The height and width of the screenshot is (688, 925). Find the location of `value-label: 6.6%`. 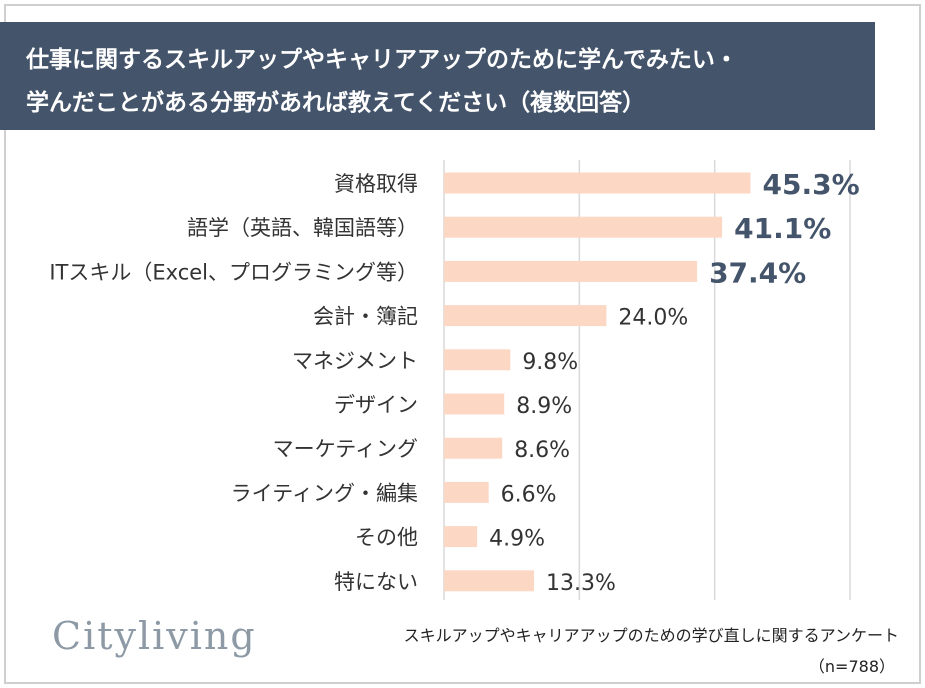

value-label: 6.6% is located at coordinates (529, 494).